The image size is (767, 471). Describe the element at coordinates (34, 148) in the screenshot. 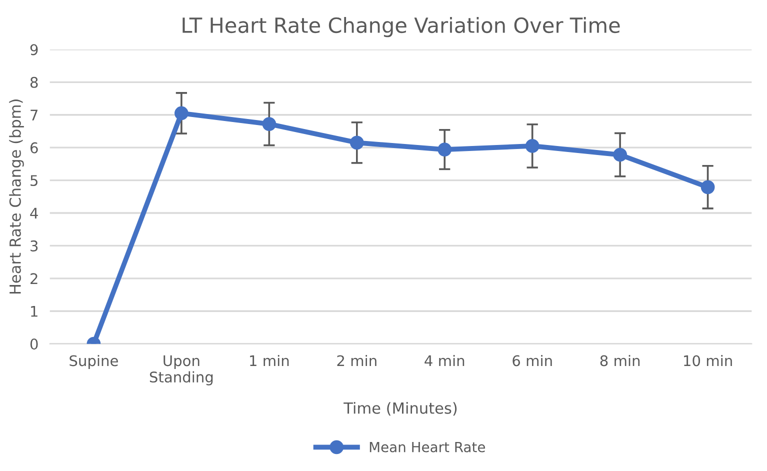

I see `y-tick-label: 6` at that location.